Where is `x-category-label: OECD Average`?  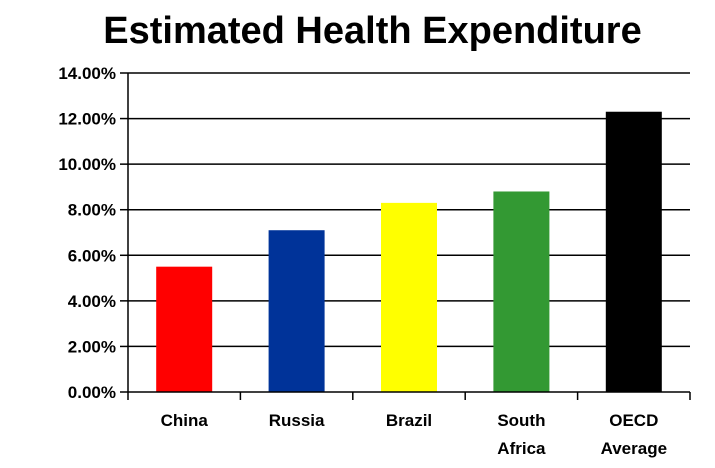
x-category-label: OECD Average is located at coordinates (634, 434).